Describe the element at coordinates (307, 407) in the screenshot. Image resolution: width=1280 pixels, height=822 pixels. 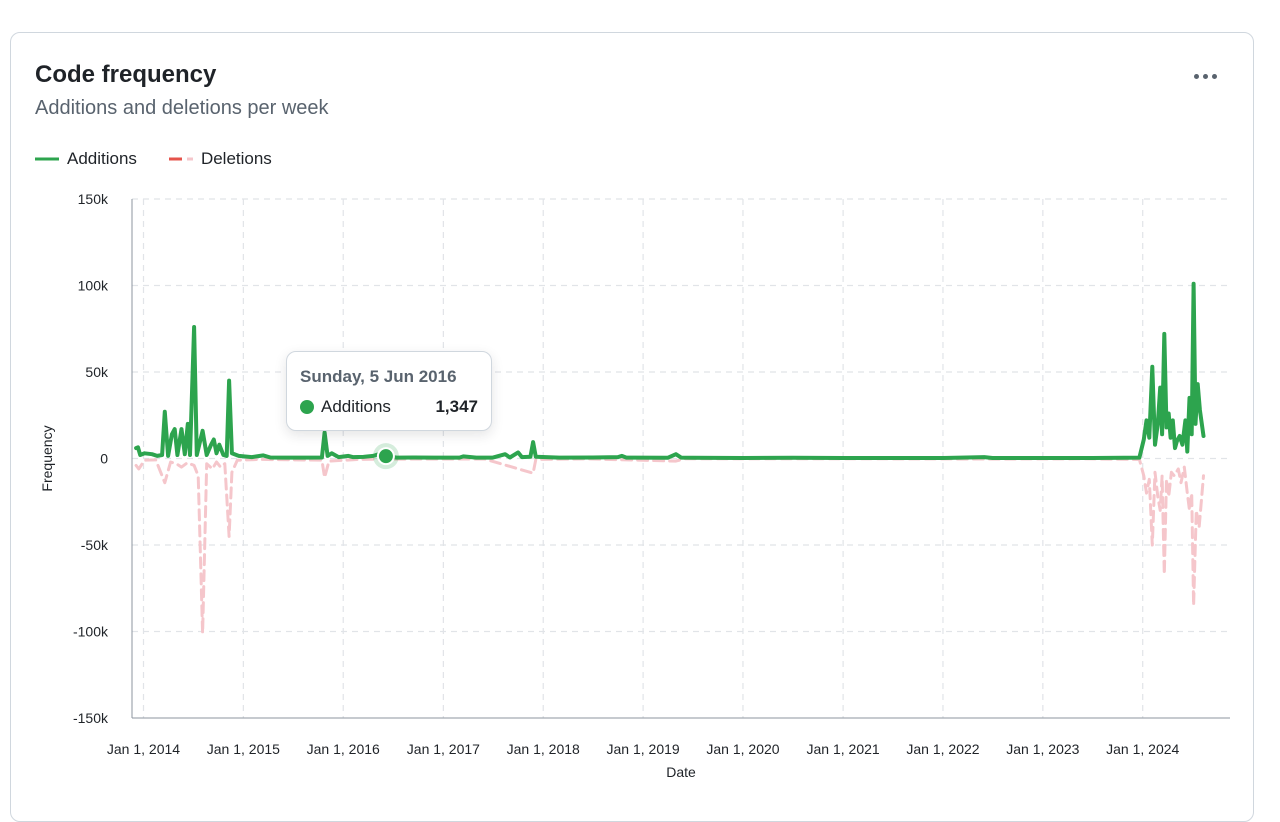
I see `tooltip-series-dot` at that location.